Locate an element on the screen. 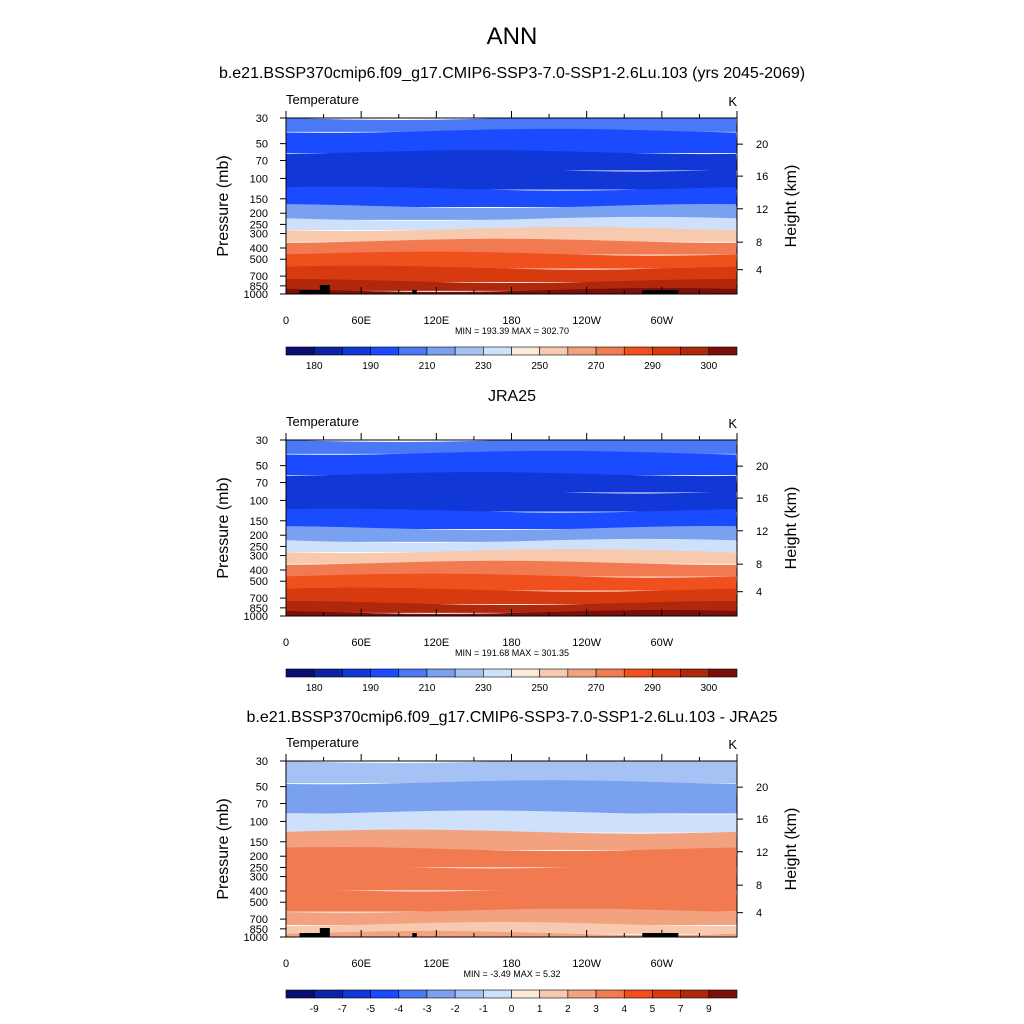 Image resolution: width=1024 pixels, height=1024 pixels. colorbar-label: 250 is located at coordinates (539, 366).